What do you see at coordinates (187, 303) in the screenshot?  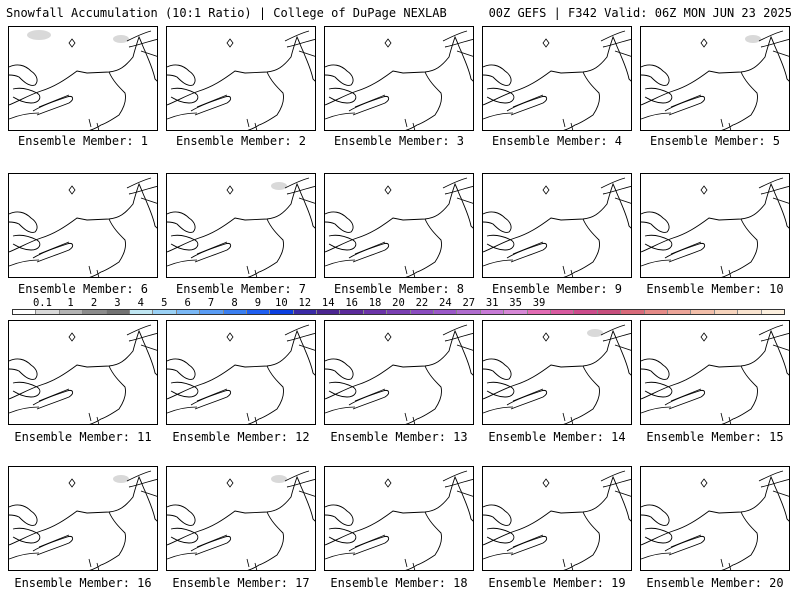 I see `colorbar-tick-label: 6` at bounding box center [187, 303].